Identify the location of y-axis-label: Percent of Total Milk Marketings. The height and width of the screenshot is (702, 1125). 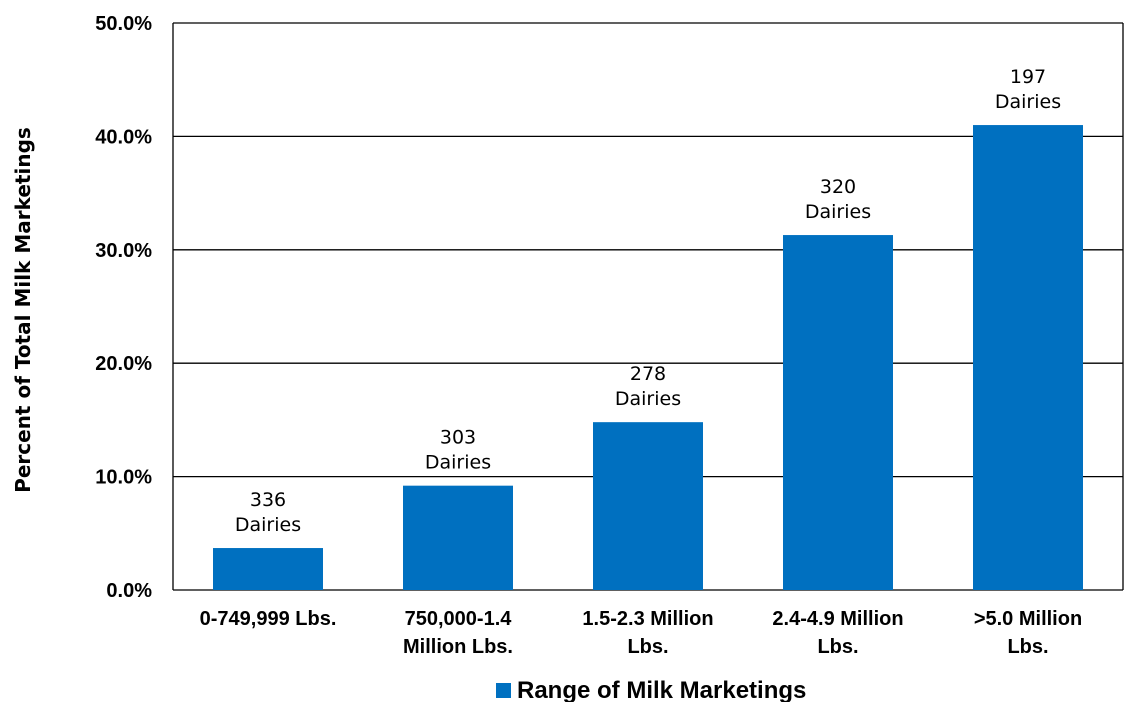
(23, 310).